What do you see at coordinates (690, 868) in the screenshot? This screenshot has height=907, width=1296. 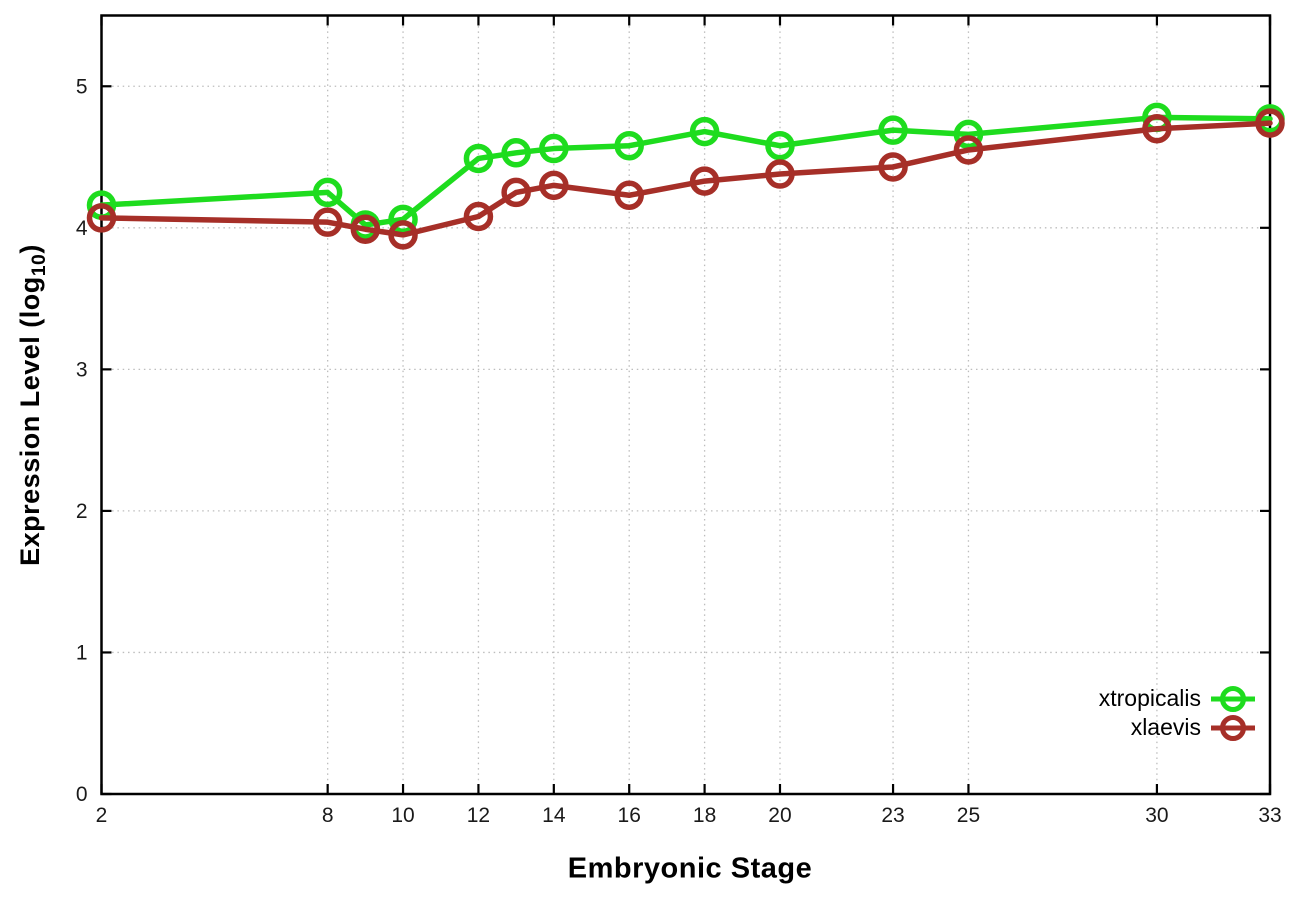 I see `x-axis-title: Embryonic Stage` at bounding box center [690, 868].